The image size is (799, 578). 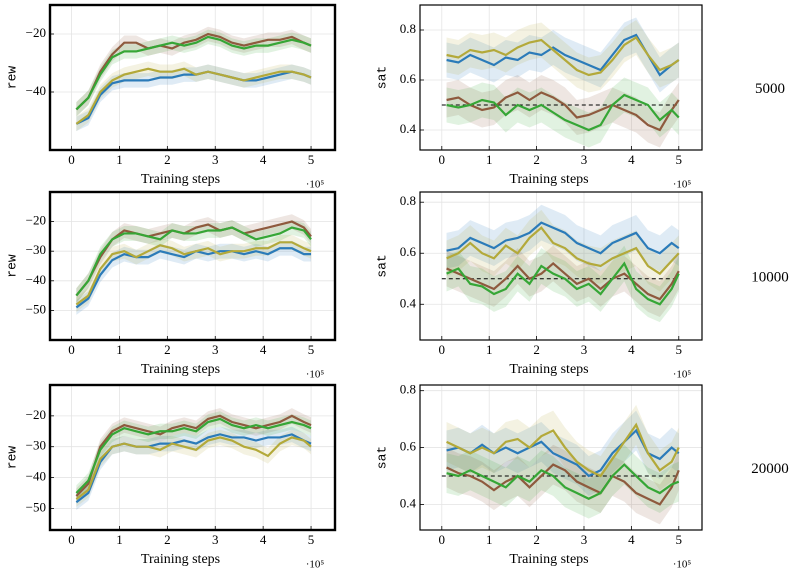 What do you see at coordinates (36, 249) in the screenshot?
I see `y-tick-label: −30` at bounding box center [36, 249].